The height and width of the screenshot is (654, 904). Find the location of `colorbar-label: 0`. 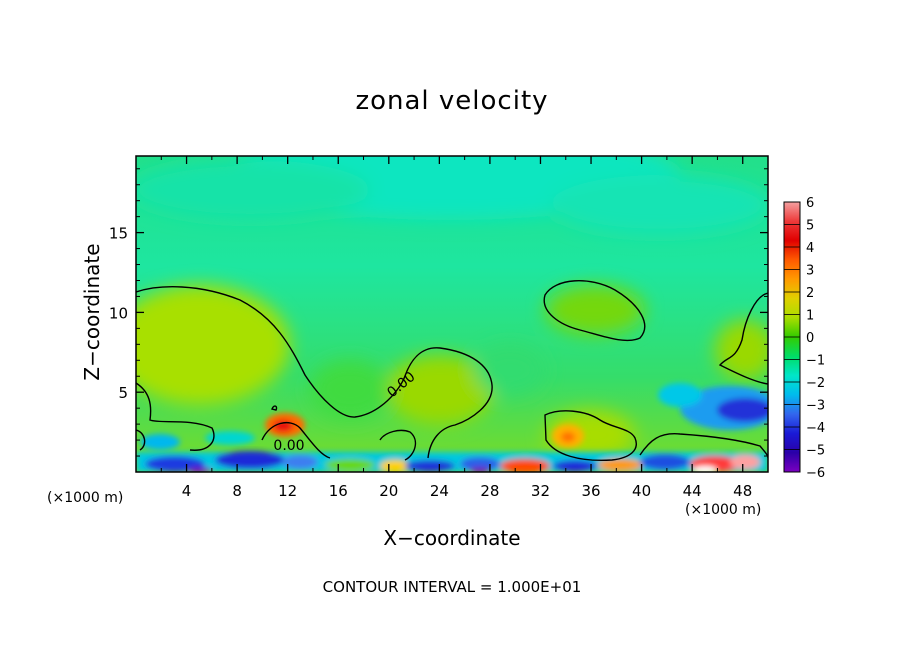

colorbar-label: 0 is located at coordinates (810, 338).